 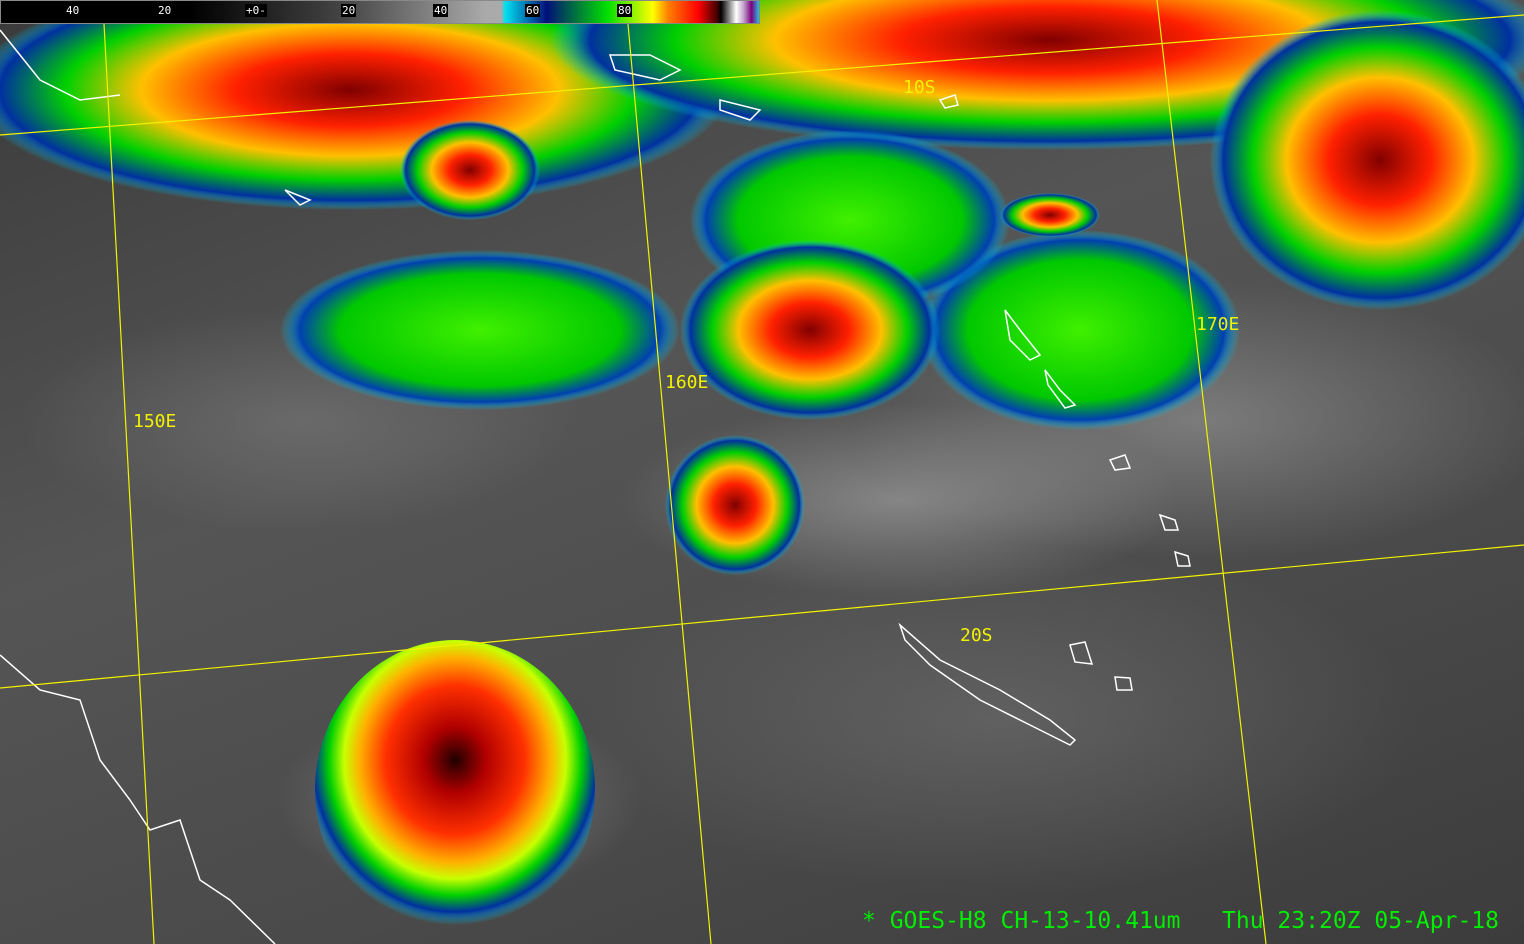 I want to click on product-label: * GOES-H8 CH-13-10.41um, so click(x=1021, y=921).